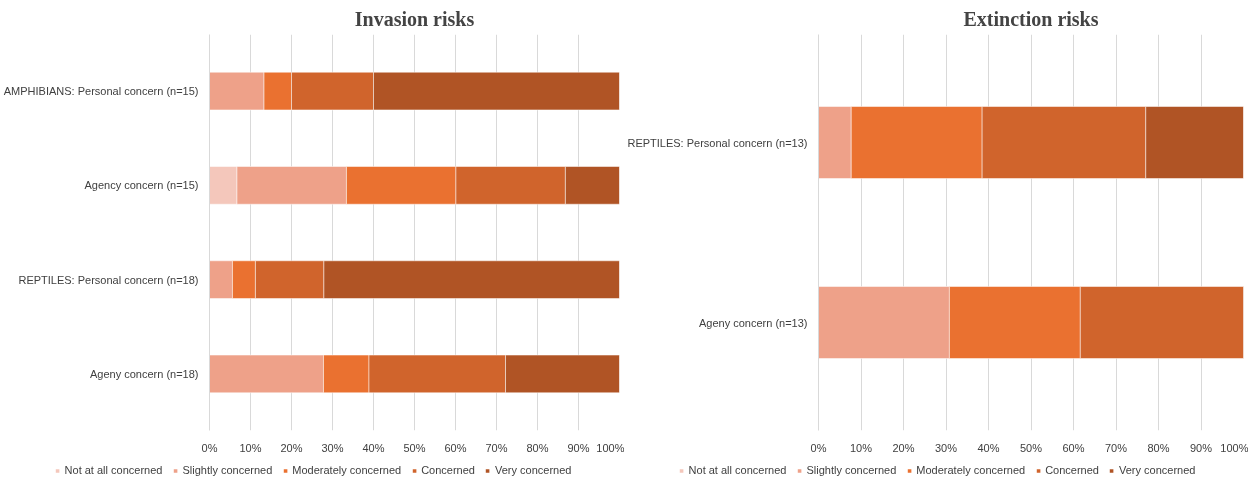 The height and width of the screenshot is (492, 1258). I want to click on chart-title: Invasion risks, so click(414, 18).